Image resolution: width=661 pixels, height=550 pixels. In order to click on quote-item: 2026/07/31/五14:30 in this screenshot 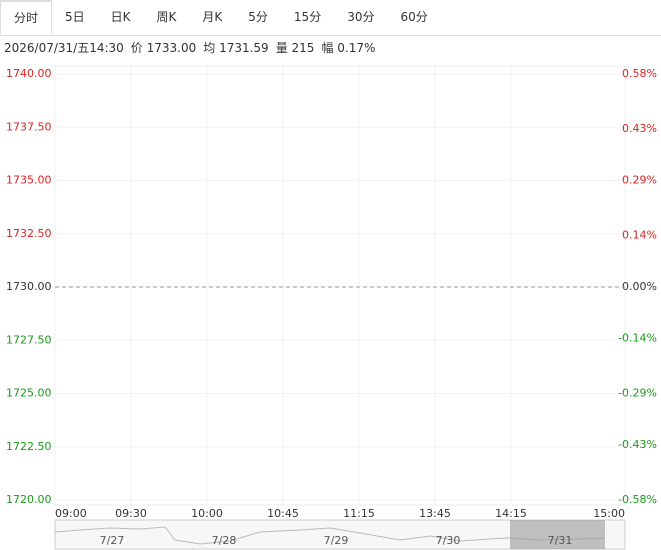, I will do `click(64, 48)`.